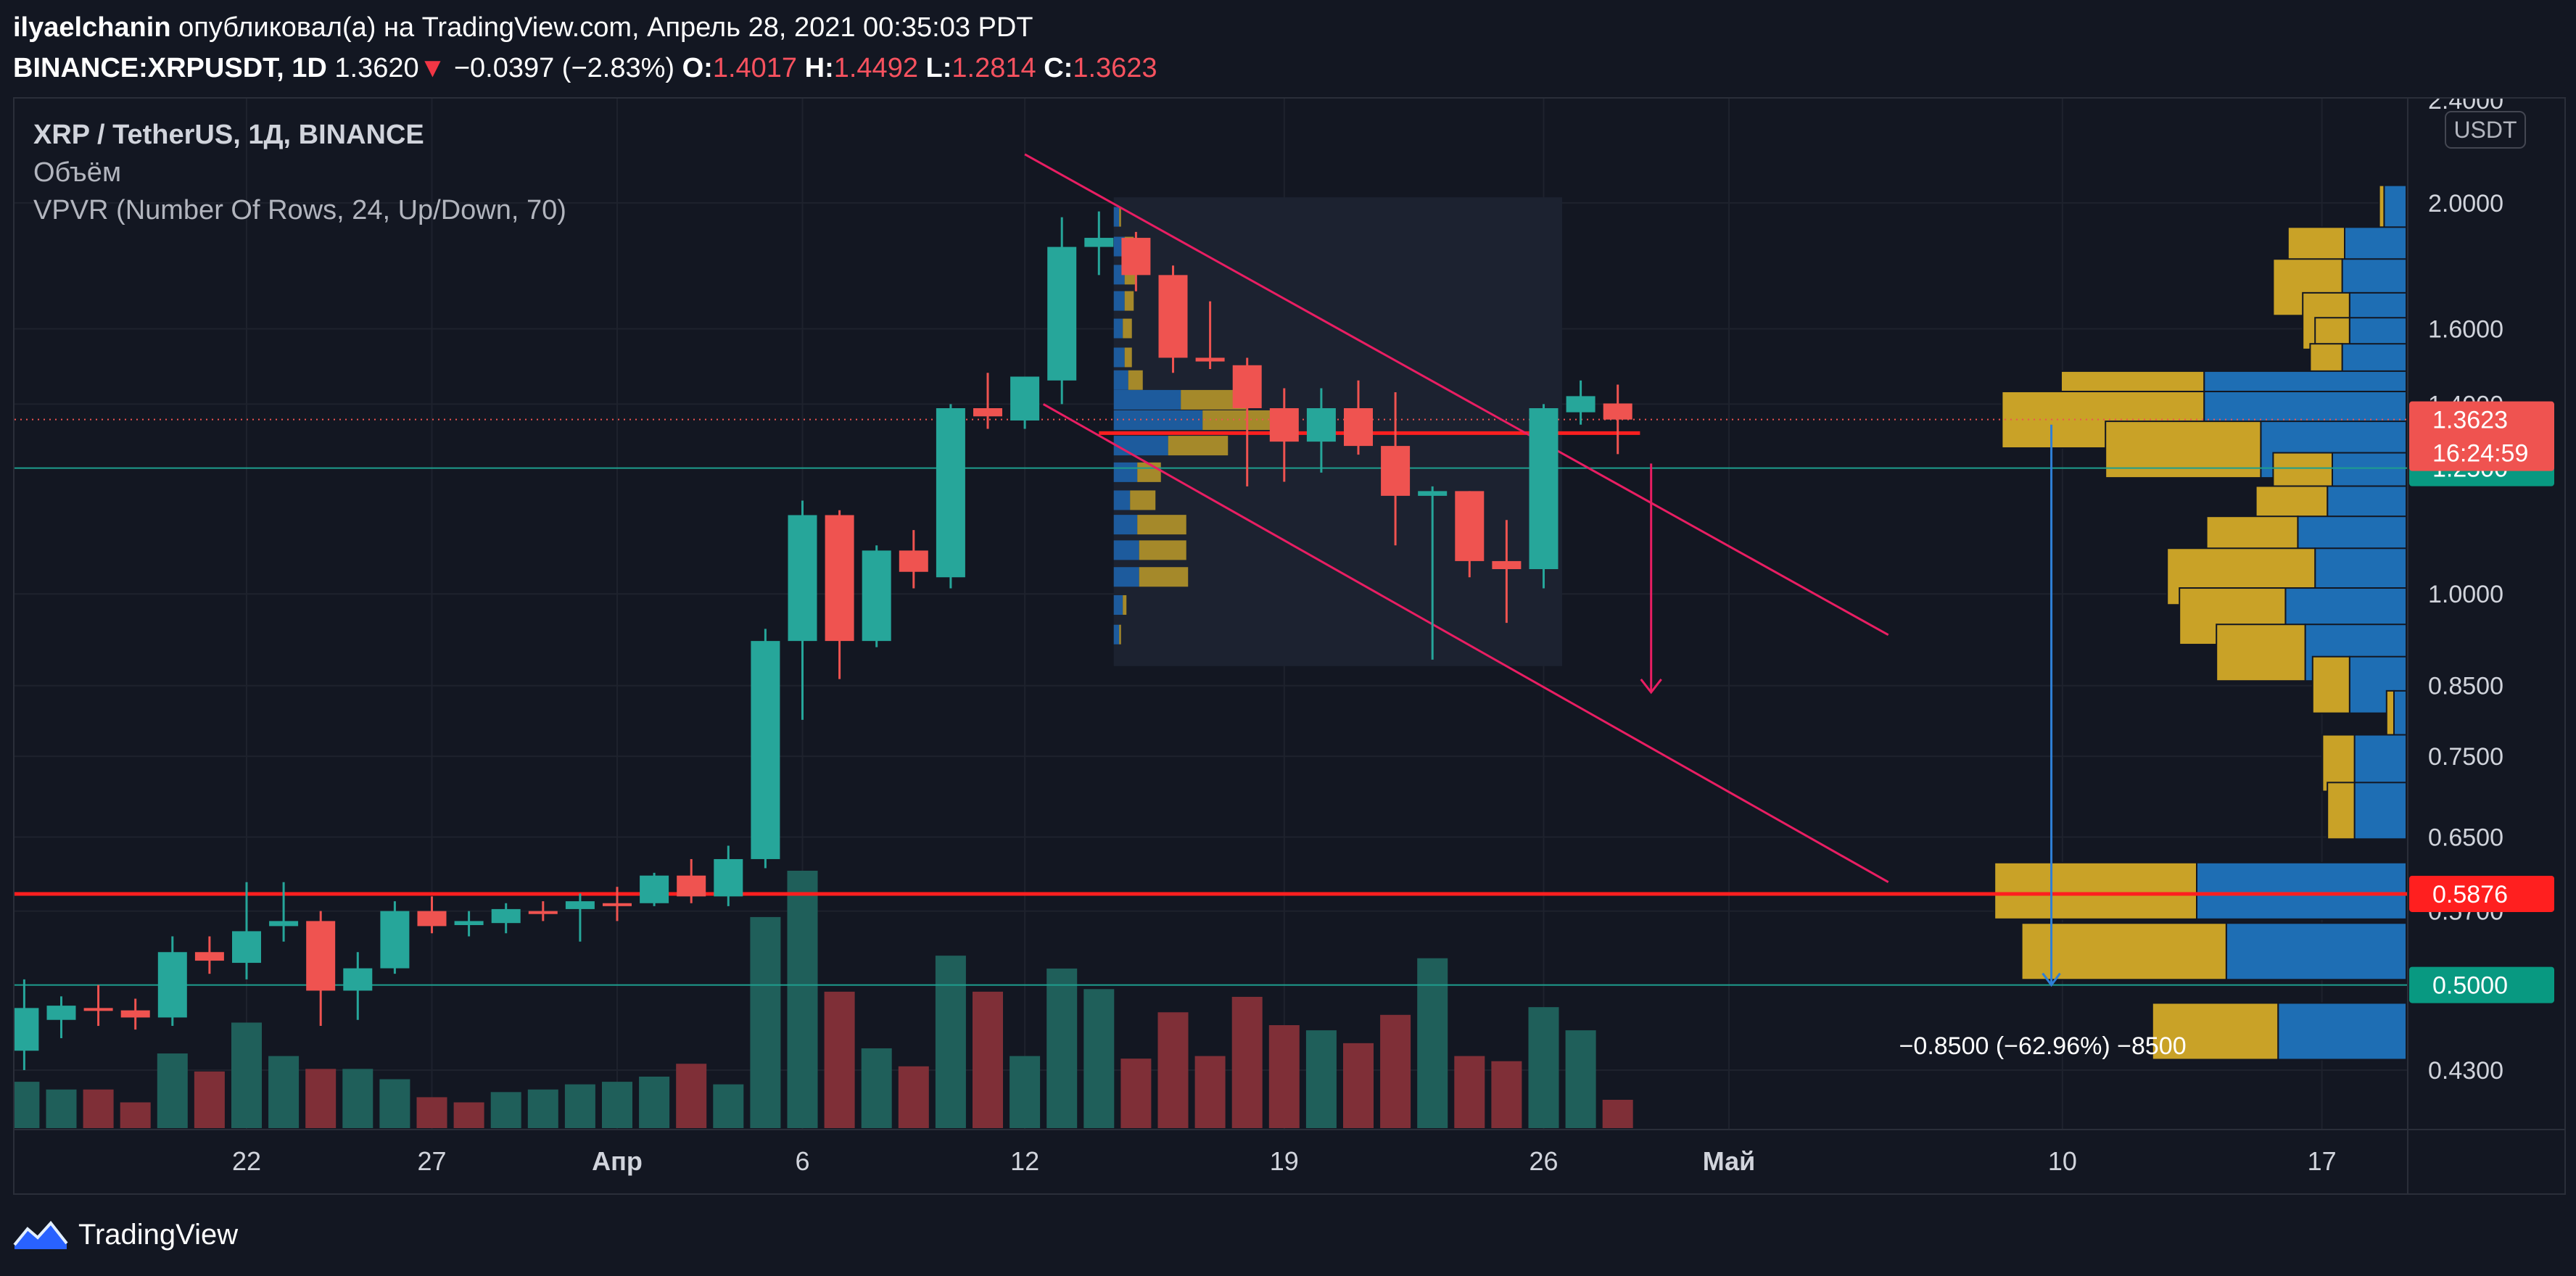 The width and height of the screenshot is (2576, 1276). What do you see at coordinates (2465, 837) in the screenshot?
I see `price-tick-label: 0.6500` at bounding box center [2465, 837].